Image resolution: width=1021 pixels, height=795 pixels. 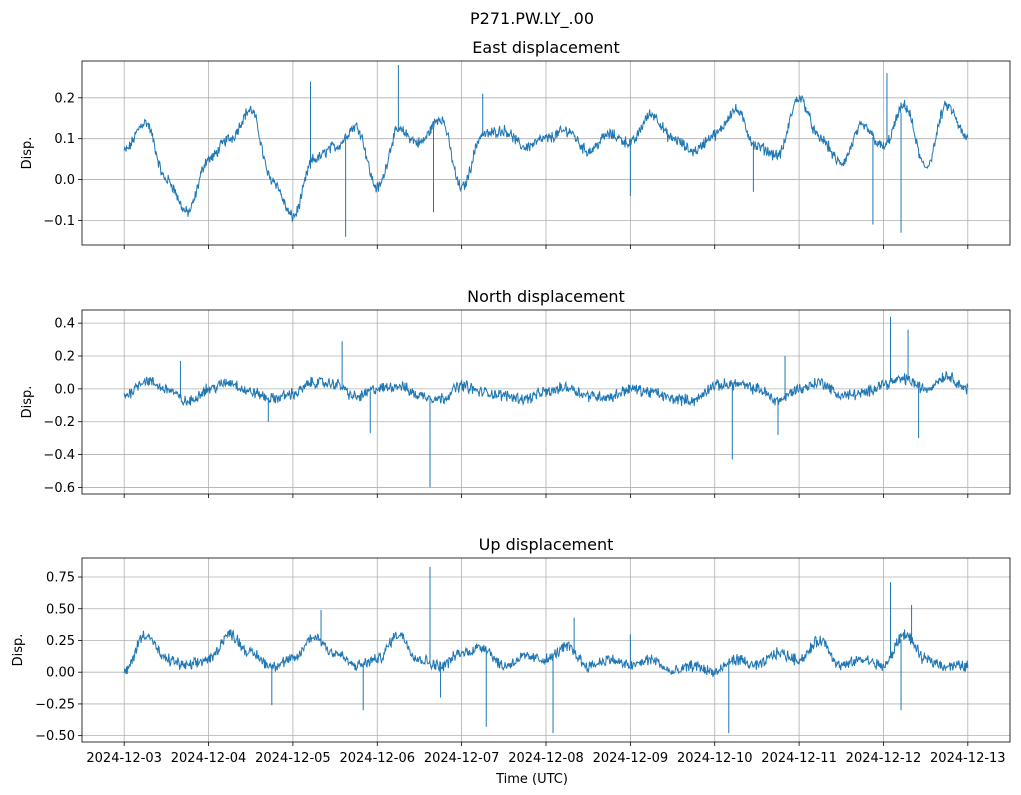 What do you see at coordinates (64, 324) in the screenshot?
I see `y-tick-label: 0.4` at bounding box center [64, 324].